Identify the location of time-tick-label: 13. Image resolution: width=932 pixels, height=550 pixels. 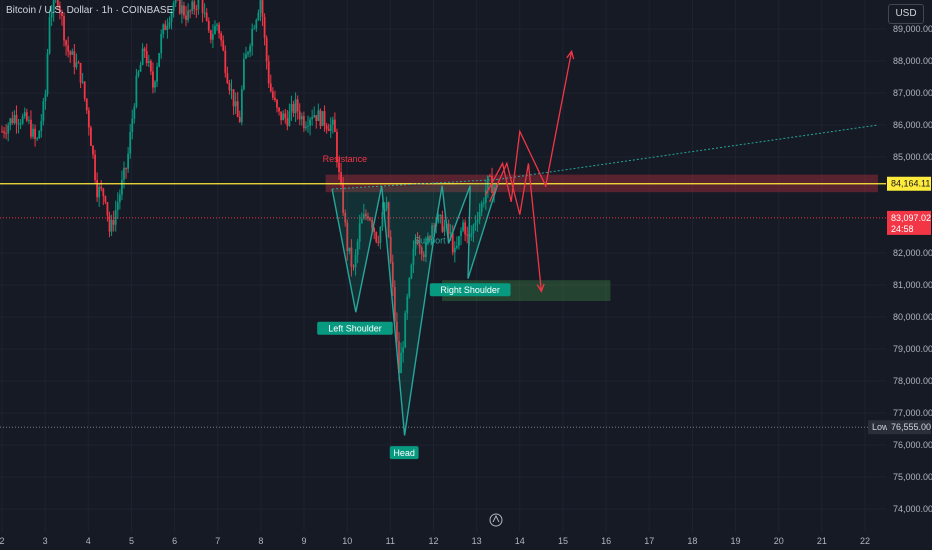
(477, 541).